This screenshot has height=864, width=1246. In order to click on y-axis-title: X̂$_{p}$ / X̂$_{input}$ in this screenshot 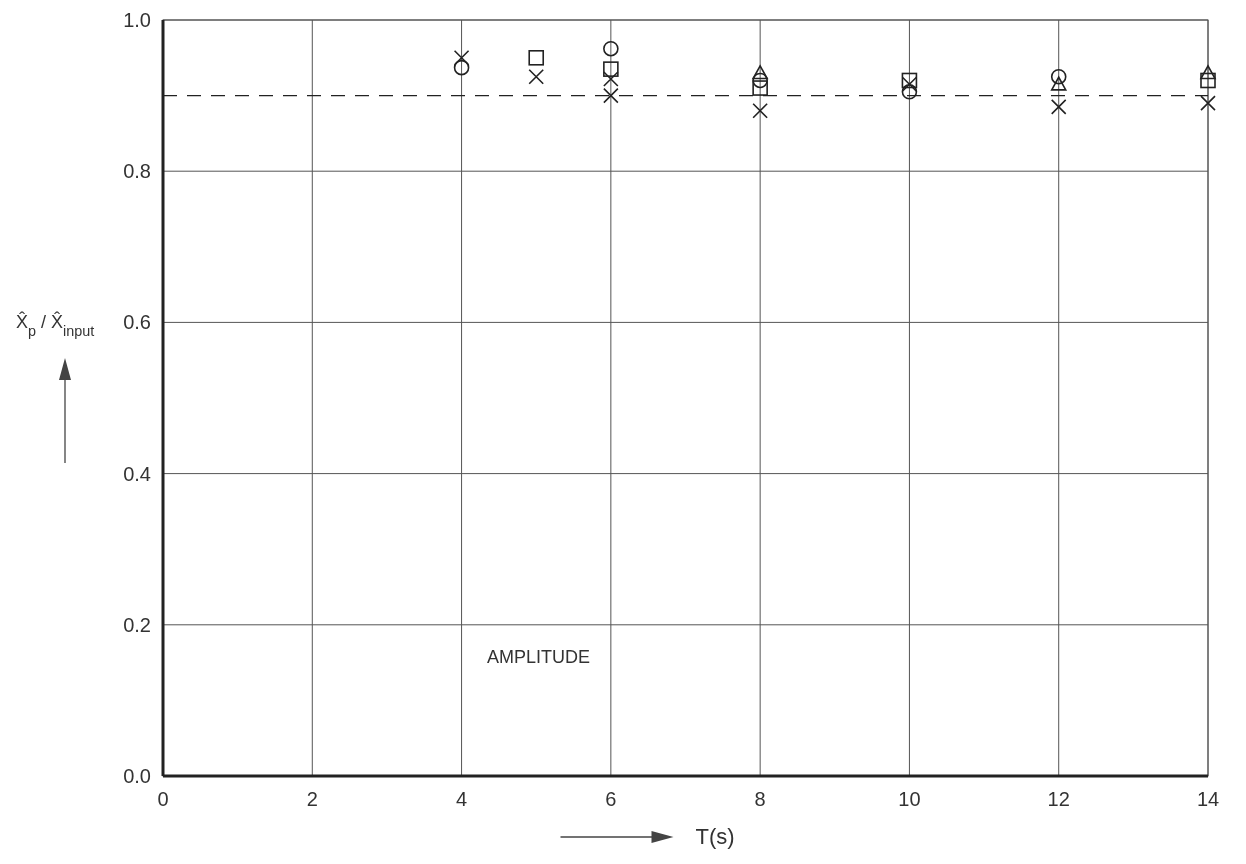, I will do `click(55, 325)`.